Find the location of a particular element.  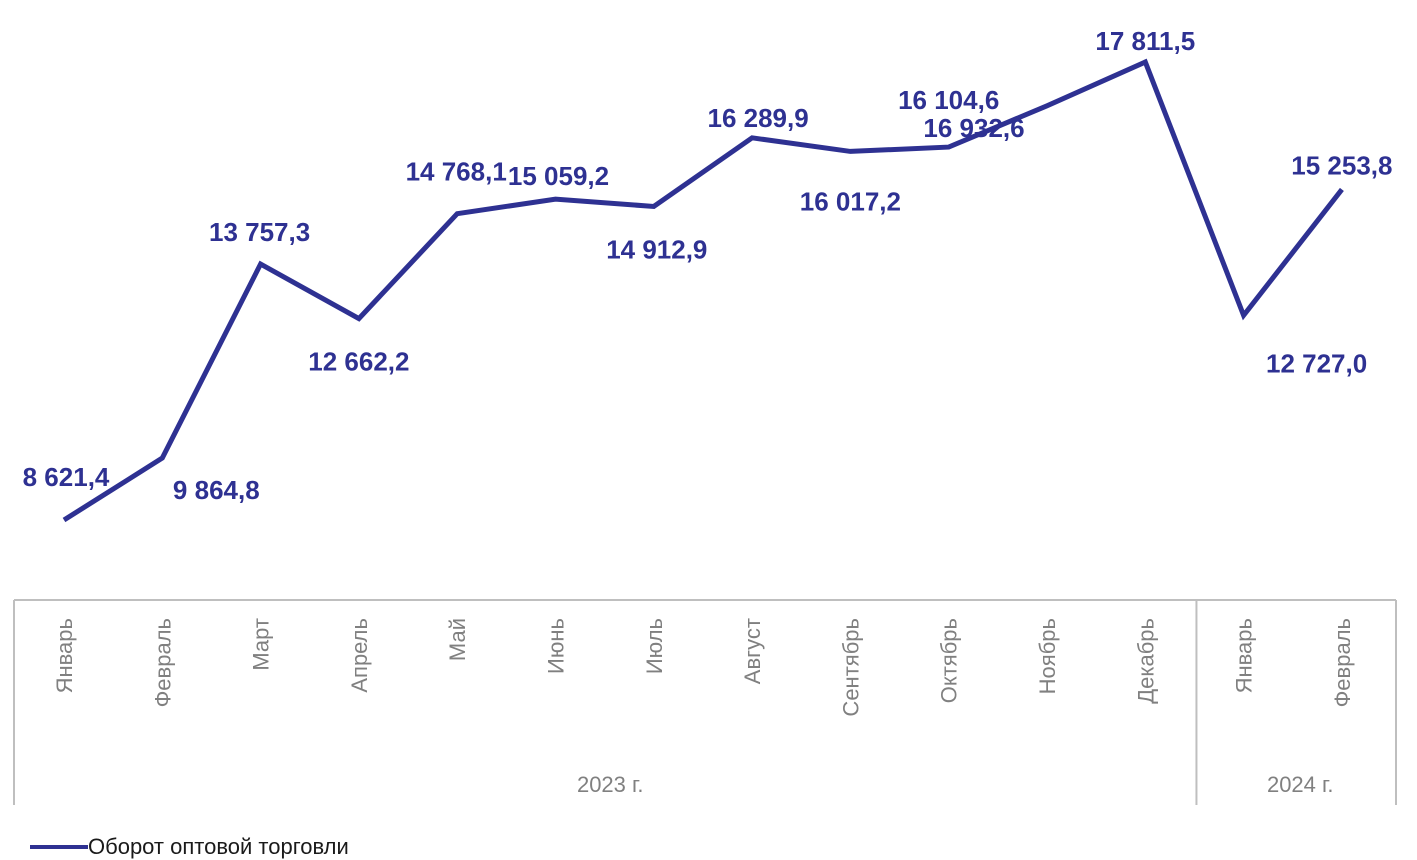

data-label: 15 059,2 is located at coordinates (558, 176).